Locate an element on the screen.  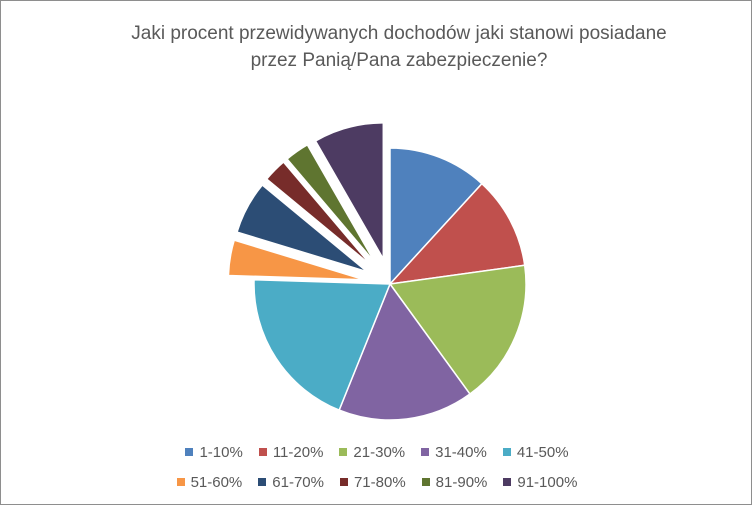
legend-item: 51-60% is located at coordinates (209, 482).